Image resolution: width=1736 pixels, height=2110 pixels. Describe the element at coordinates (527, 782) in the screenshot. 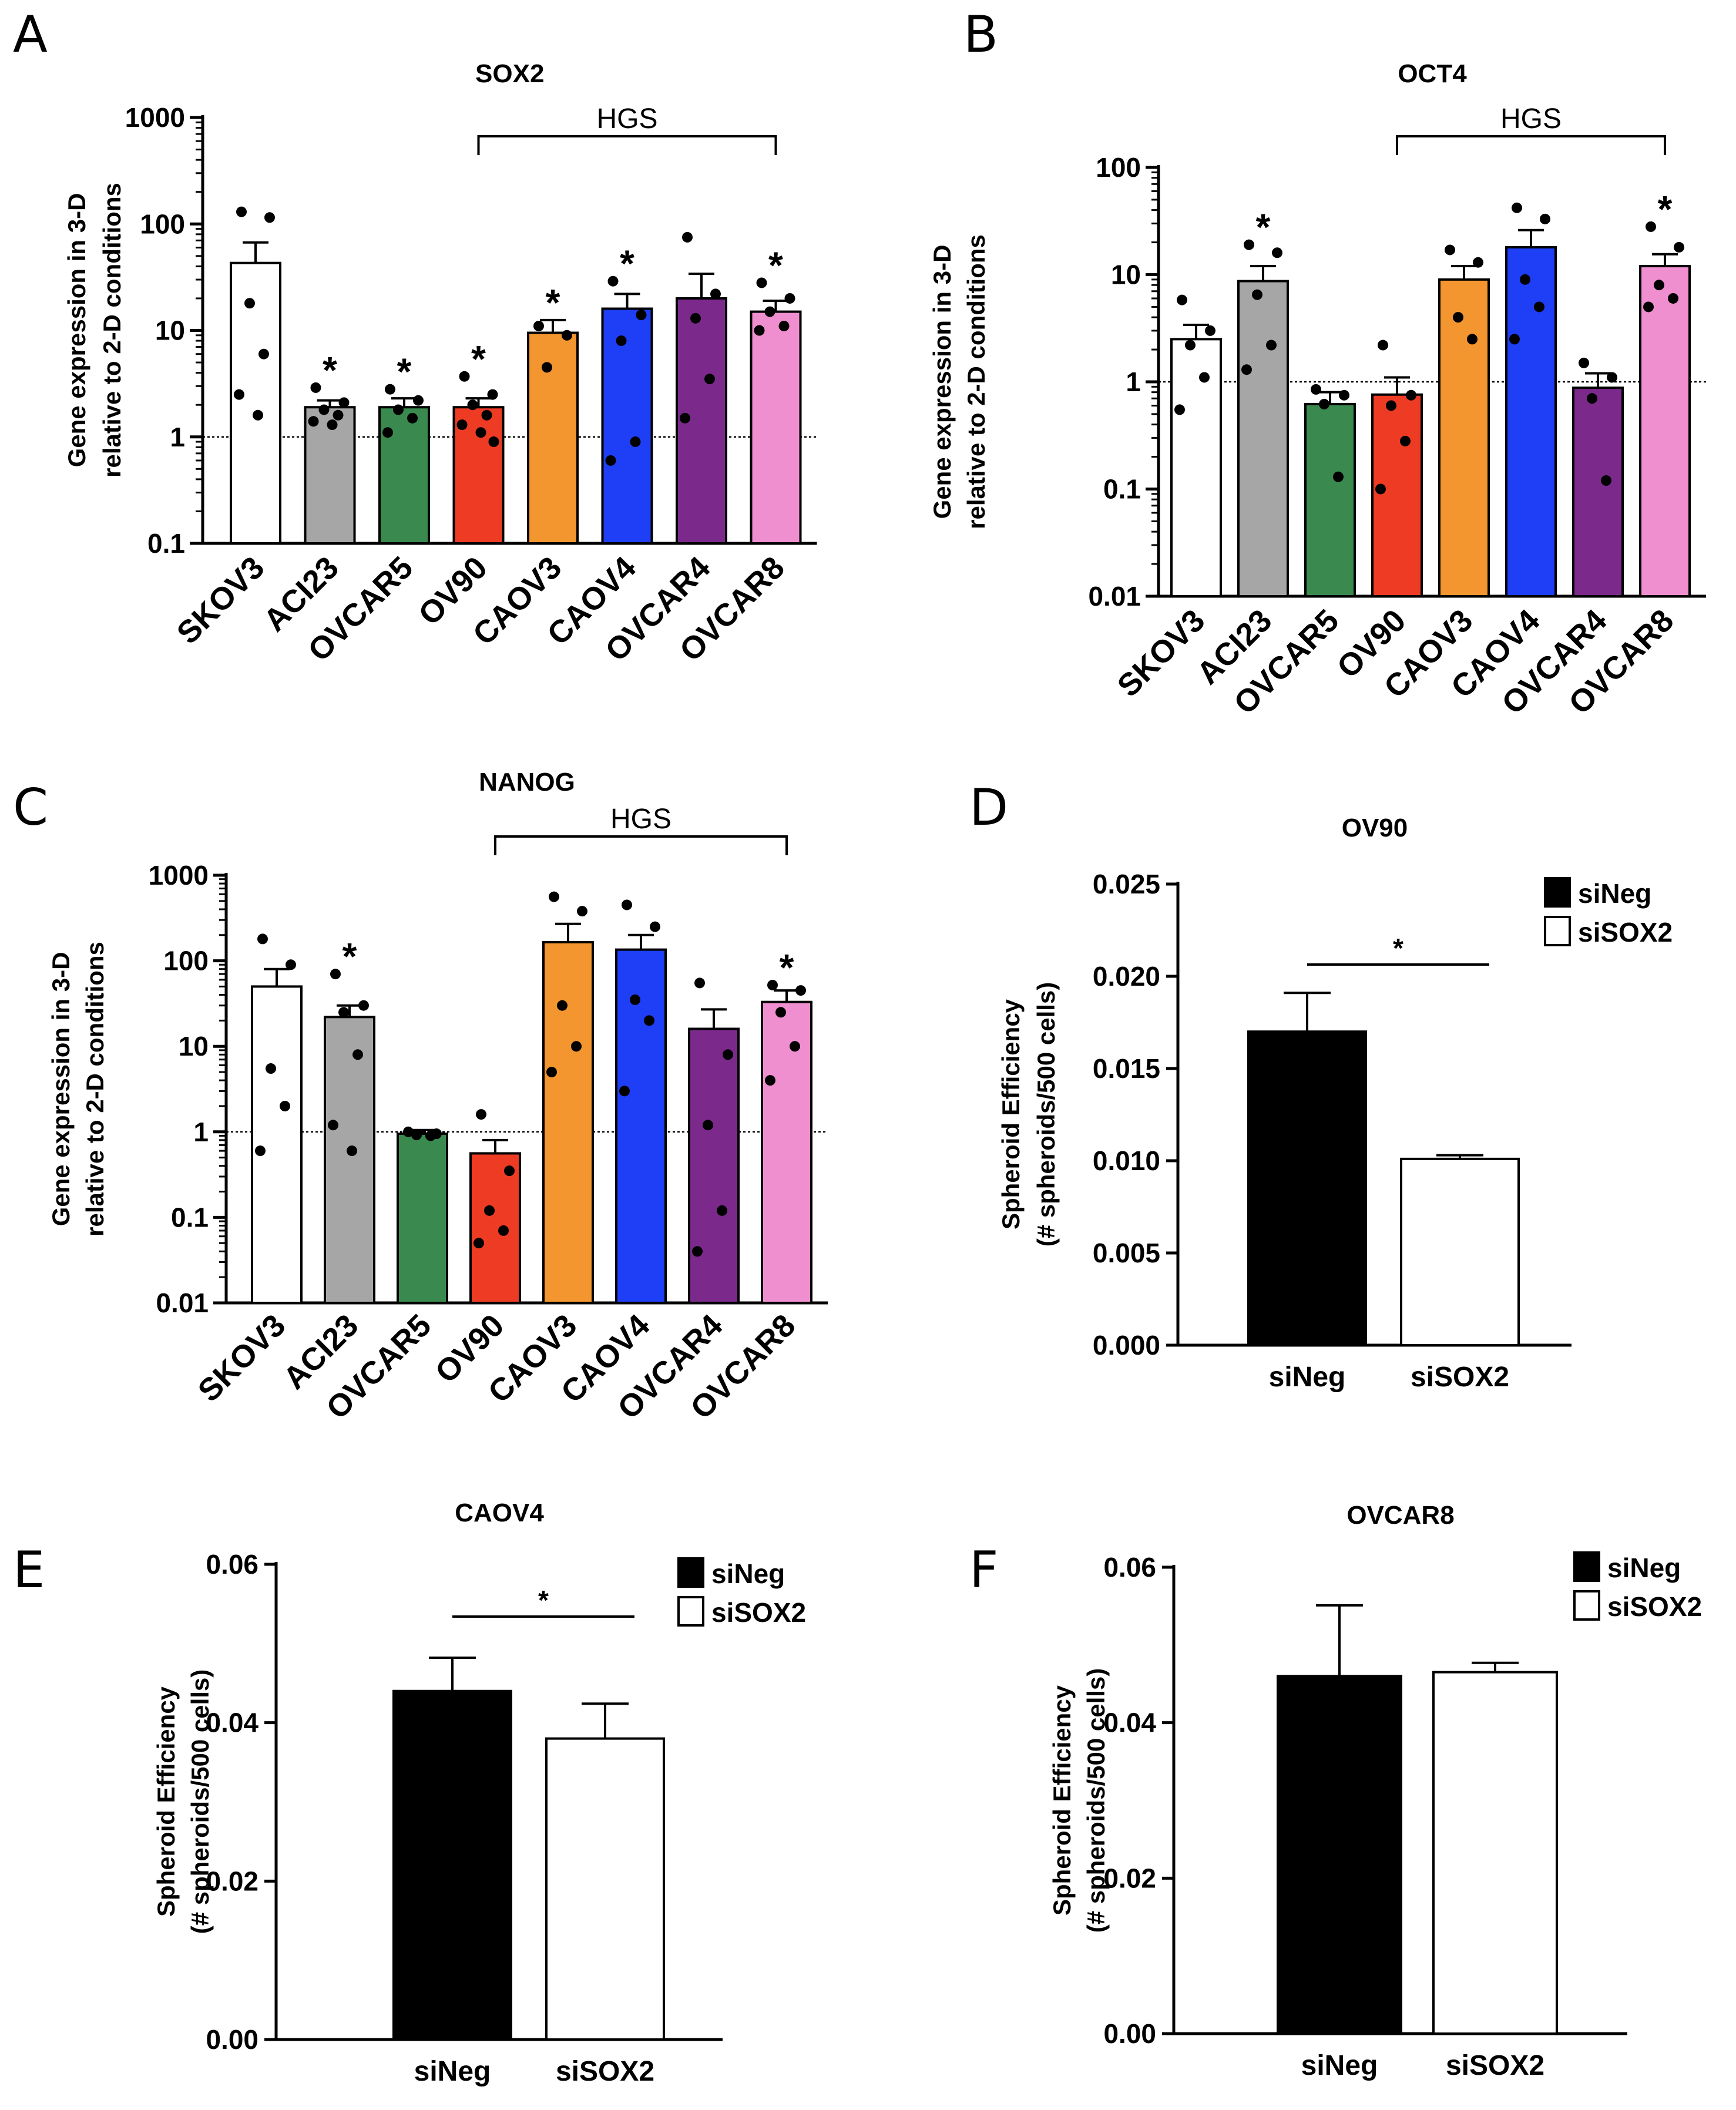

I see `chart-title: NANOG` at that location.